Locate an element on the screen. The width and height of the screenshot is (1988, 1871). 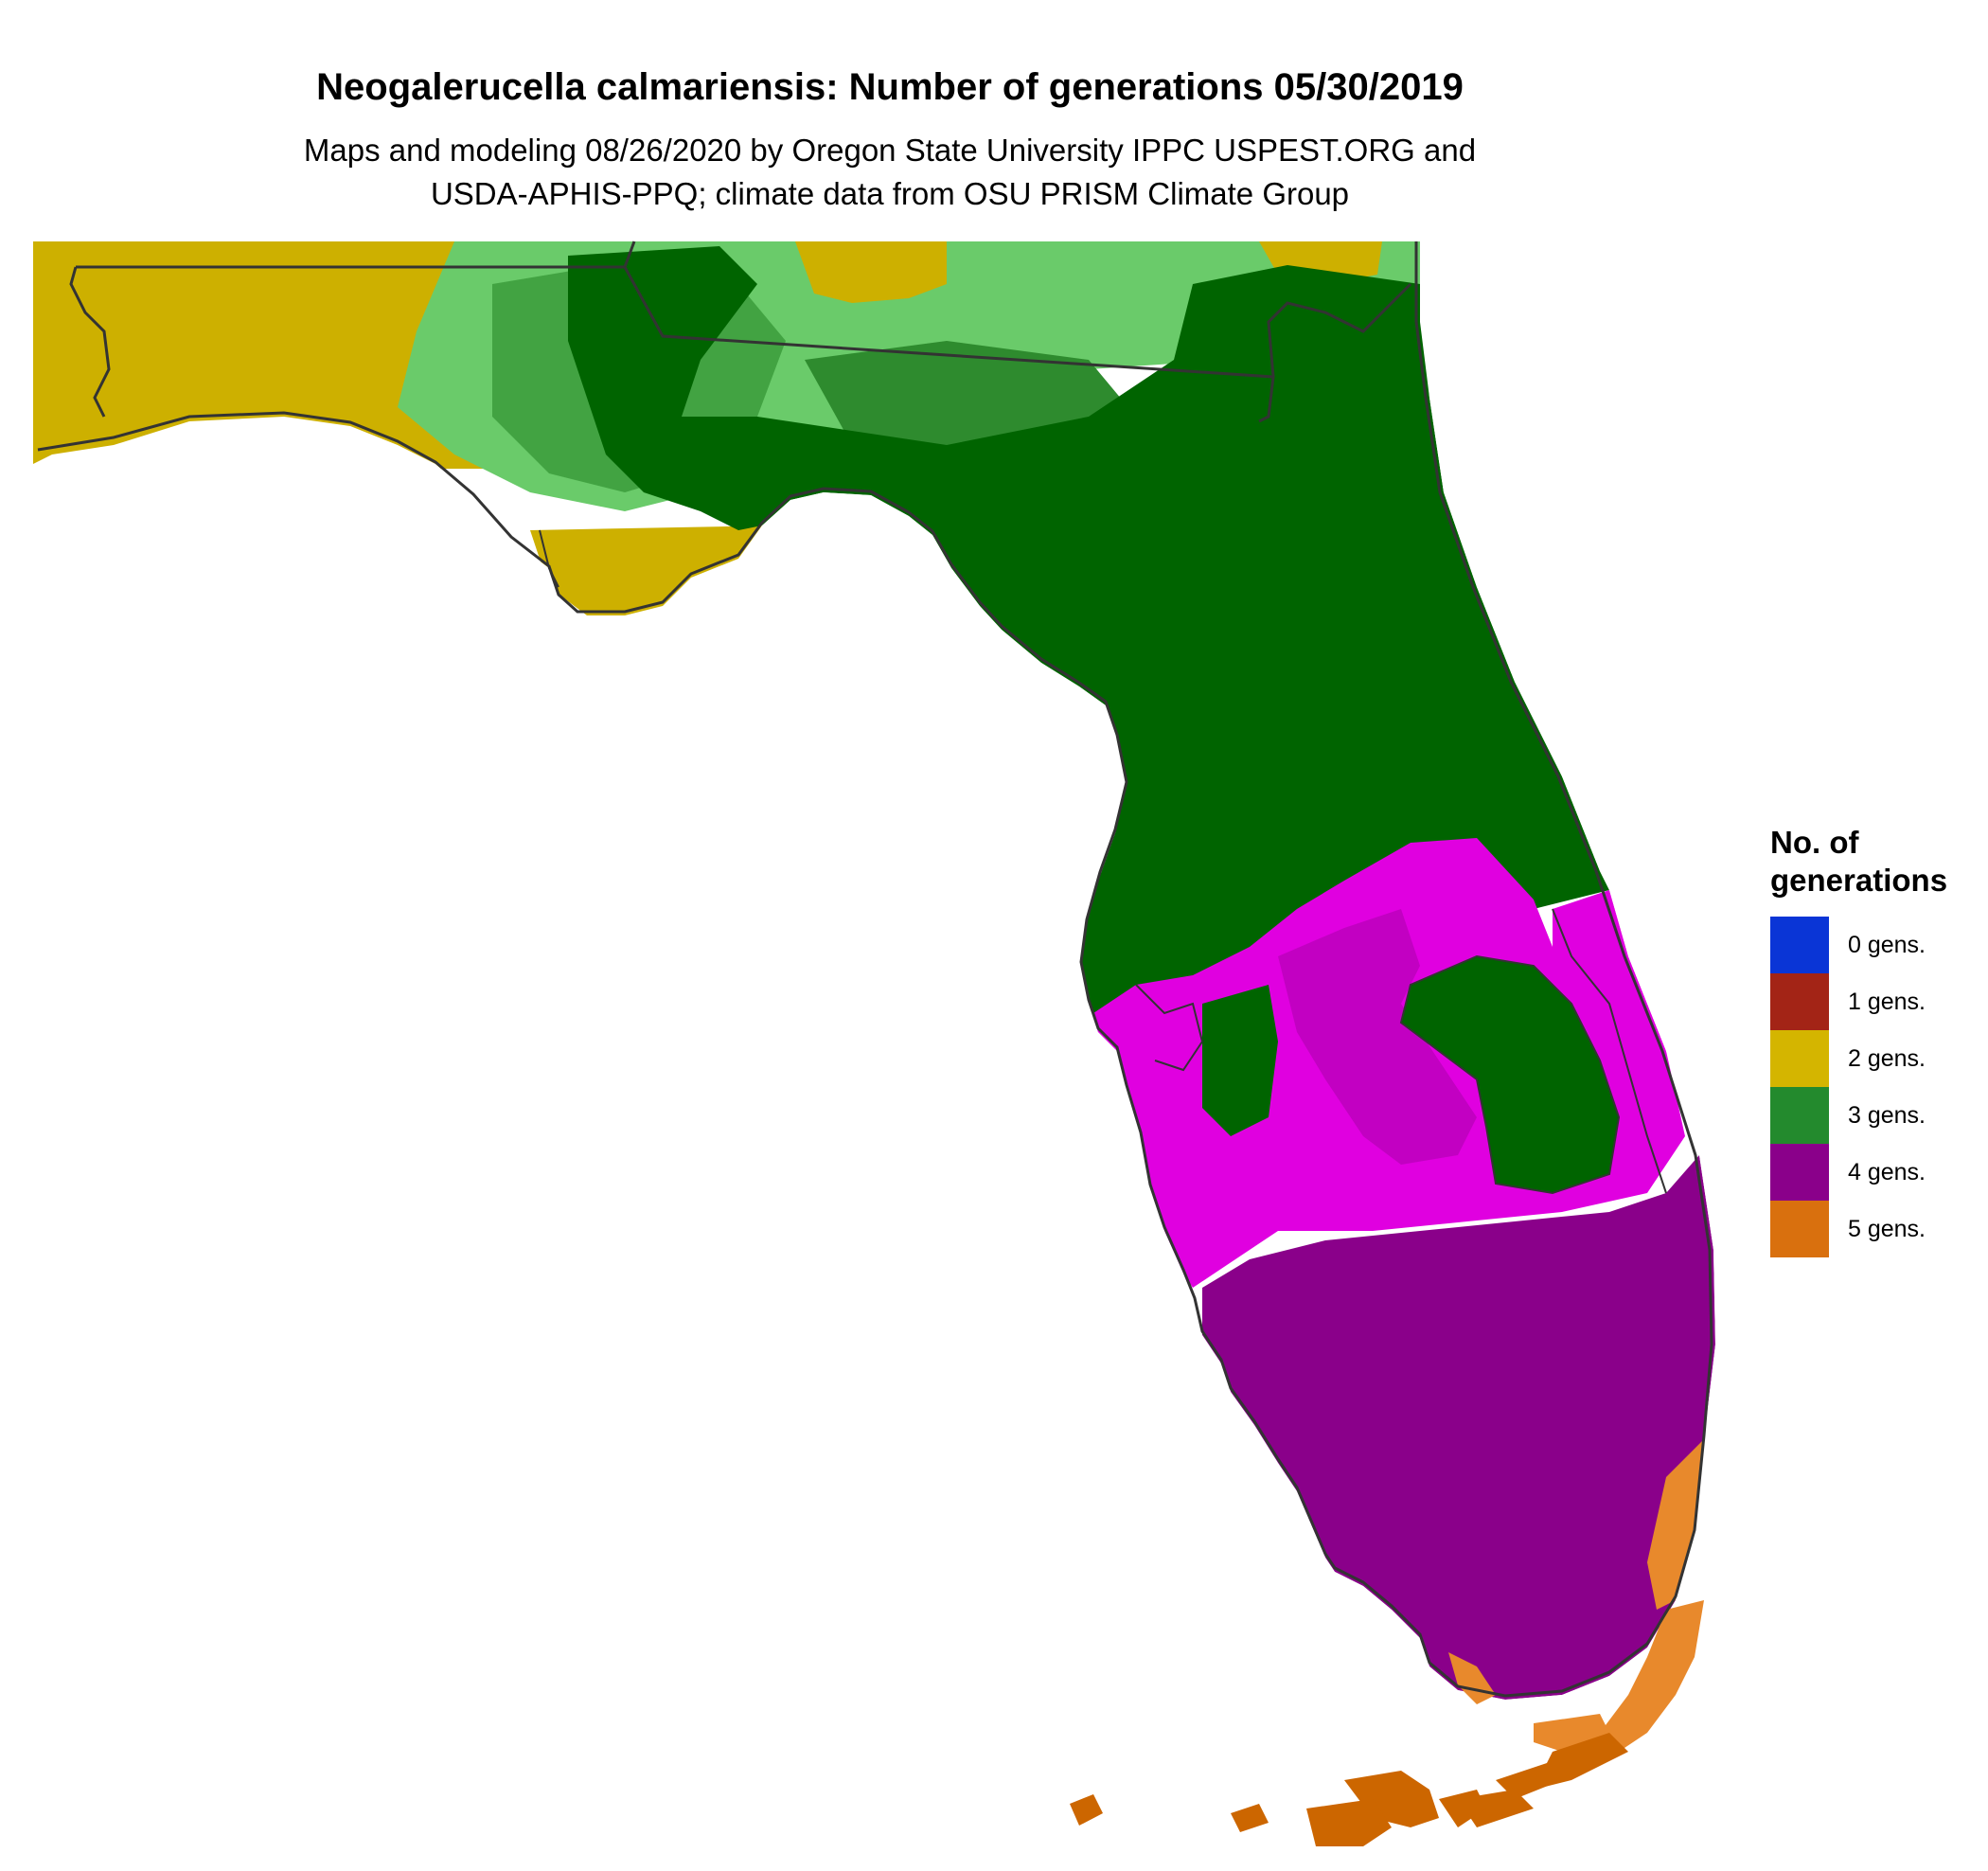
legend-item-4gens: 4 gens. is located at coordinates (1874, 1172).